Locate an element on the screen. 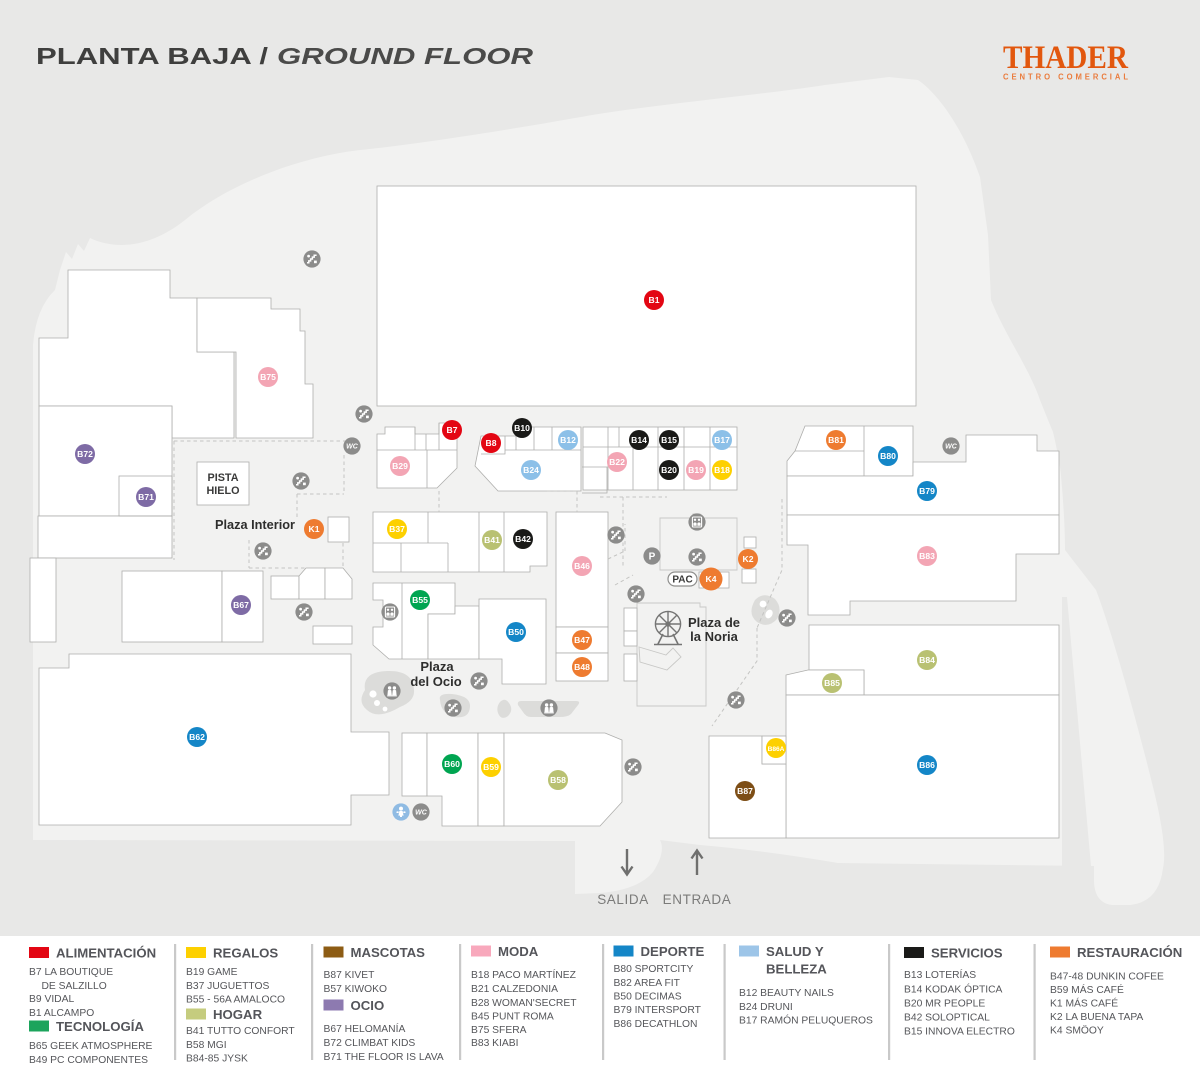 Image resolution: width=1200 pixels, height=1085 pixels. svg-text: B50 is located at coordinates (516, 632).